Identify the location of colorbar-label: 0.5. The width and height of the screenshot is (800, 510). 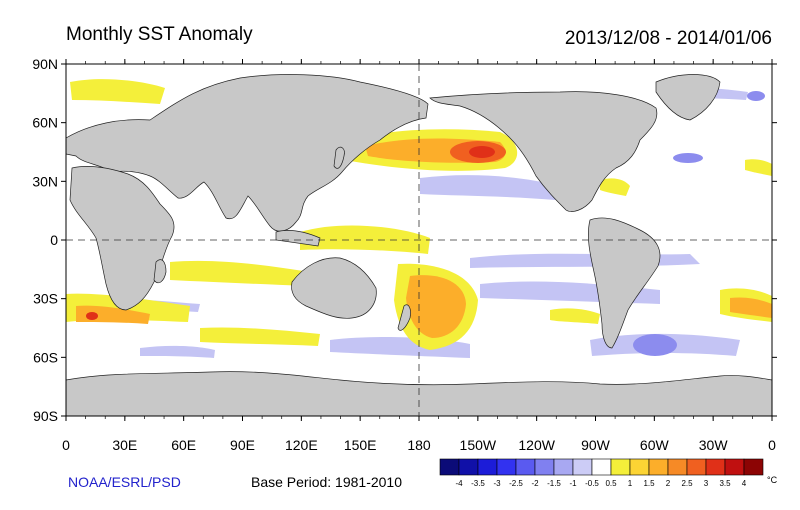
(611, 483).